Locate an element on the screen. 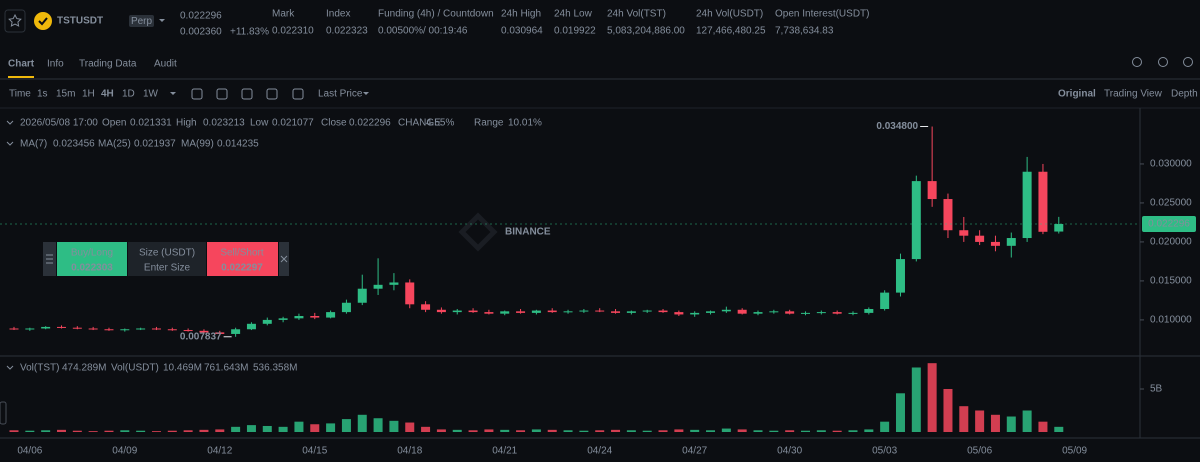 The height and width of the screenshot is (462, 1200). buy-button is located at coordinates (92, 259).